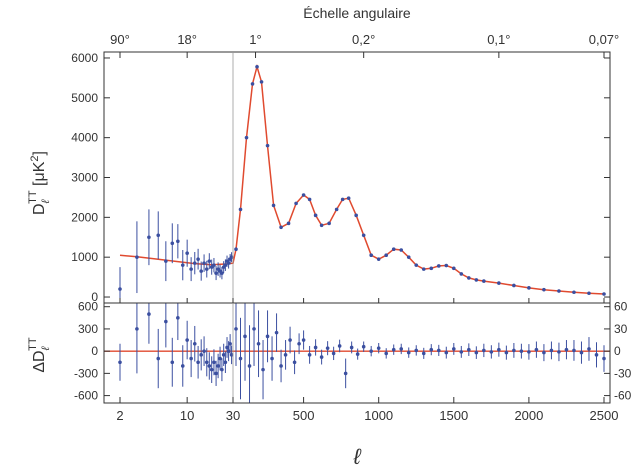  Describe the element at coordinates (363, 39) in the screenshot. I see `top-tick-label: 0,2°` at that location.